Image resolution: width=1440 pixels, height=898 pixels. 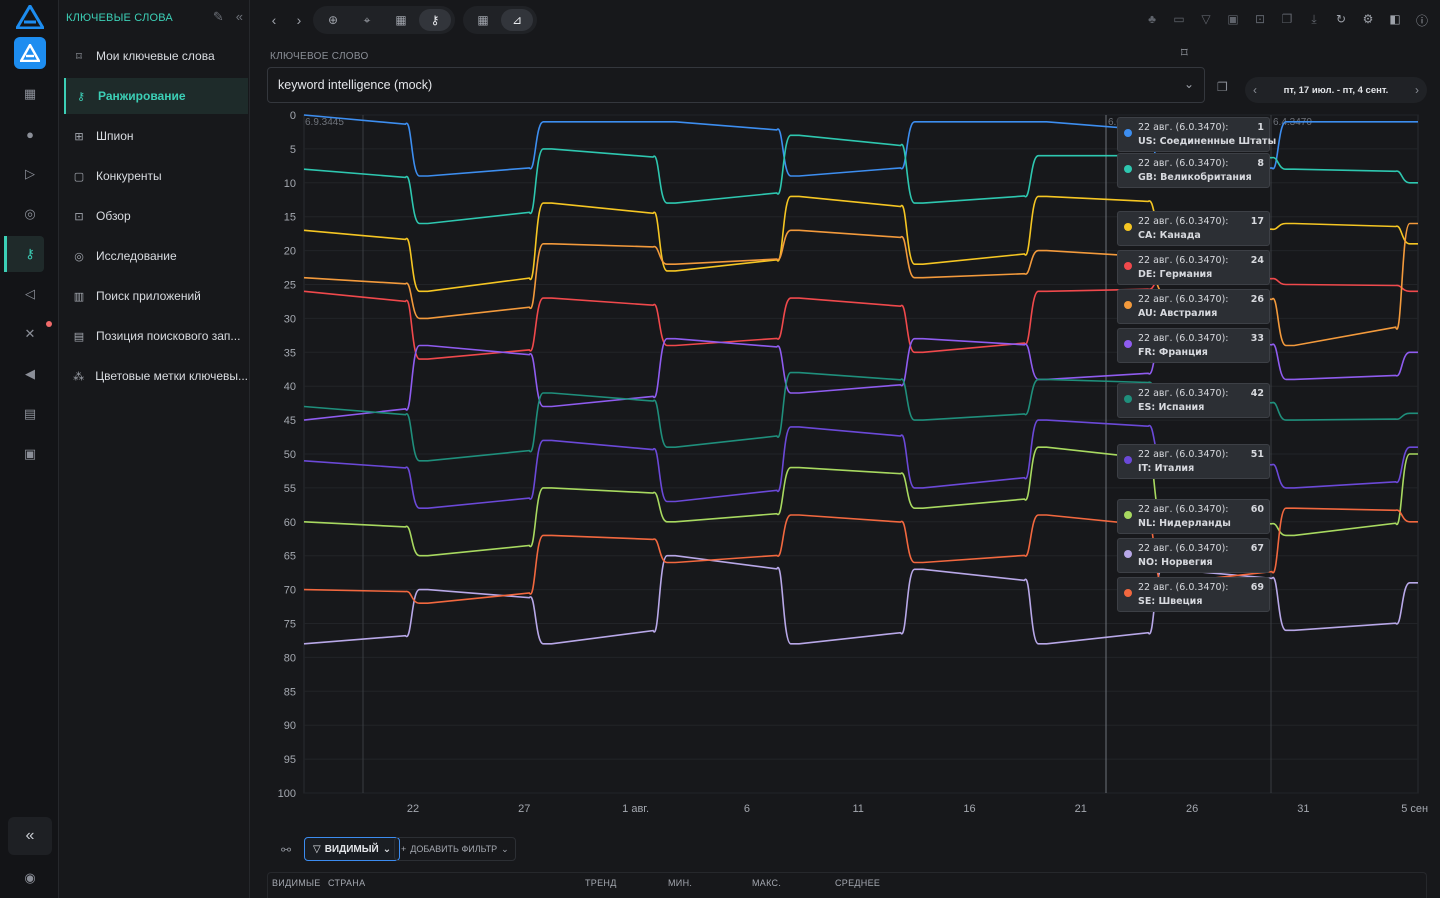 What do you see at coordinates (79, 336) in the screenshot?
I see `document-icon: ▤` at bounding box center [79, 336].